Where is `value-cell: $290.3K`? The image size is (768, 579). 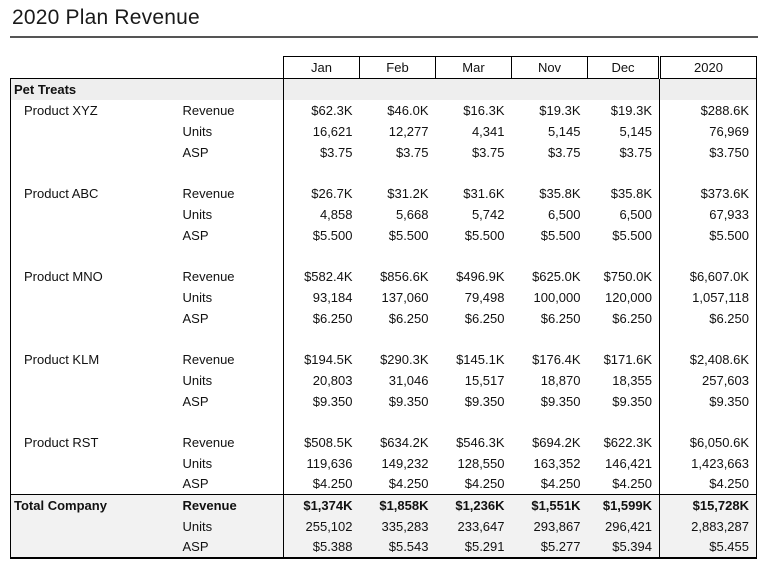 value-cell: $290.3K is located at coordinates (404, 359).